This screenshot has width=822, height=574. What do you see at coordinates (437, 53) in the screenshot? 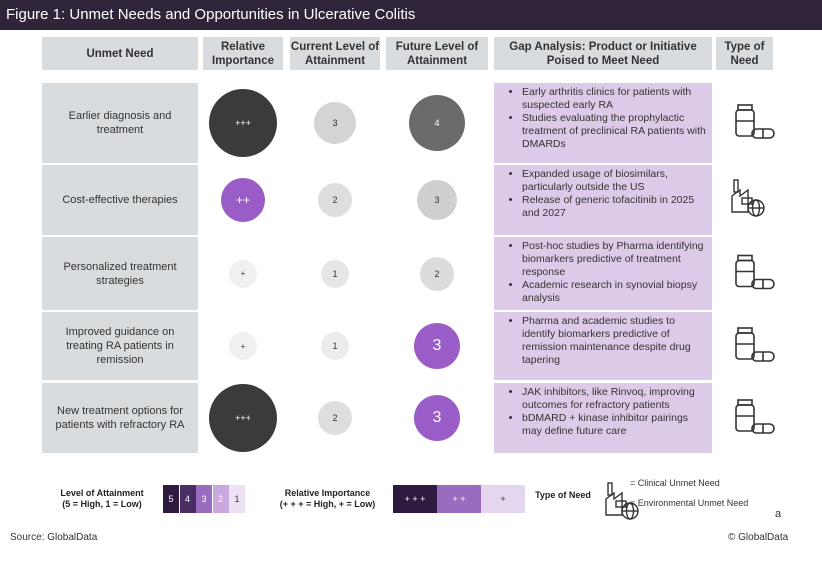
I see `header-cell: Future Level of Attainment` at bounding box center [437, 53].